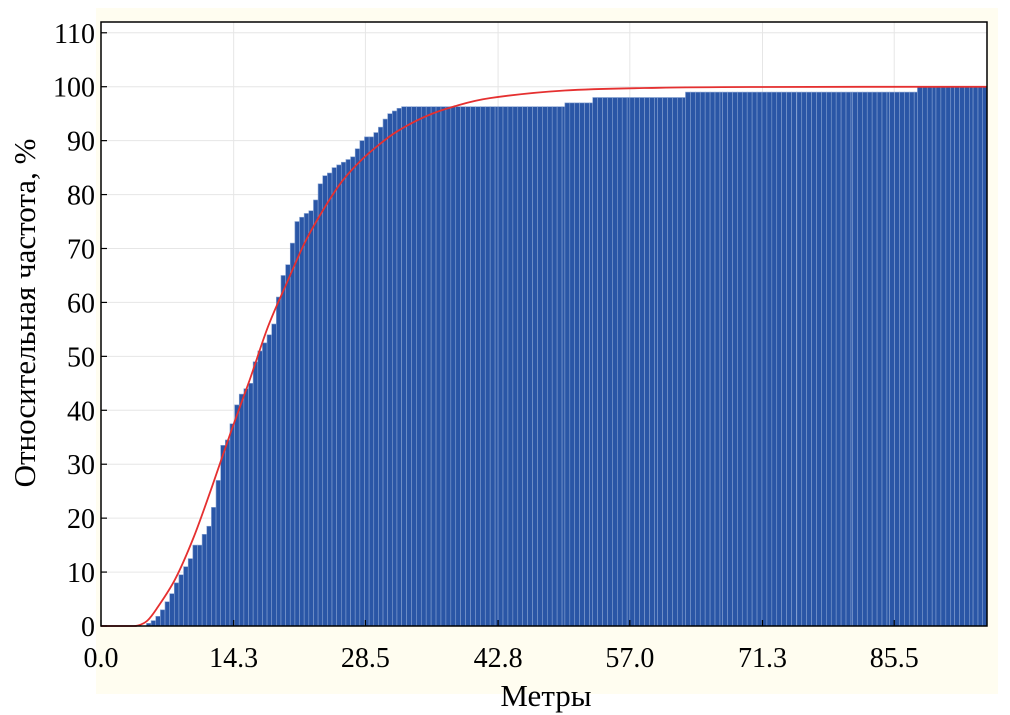 The width and height of the screenshot is (1010, 715). What do you see at coordinates (24, 313) in the screenshot?
I see `y-axis-title: Относительная частота, %` at bounding box center [24, 313].